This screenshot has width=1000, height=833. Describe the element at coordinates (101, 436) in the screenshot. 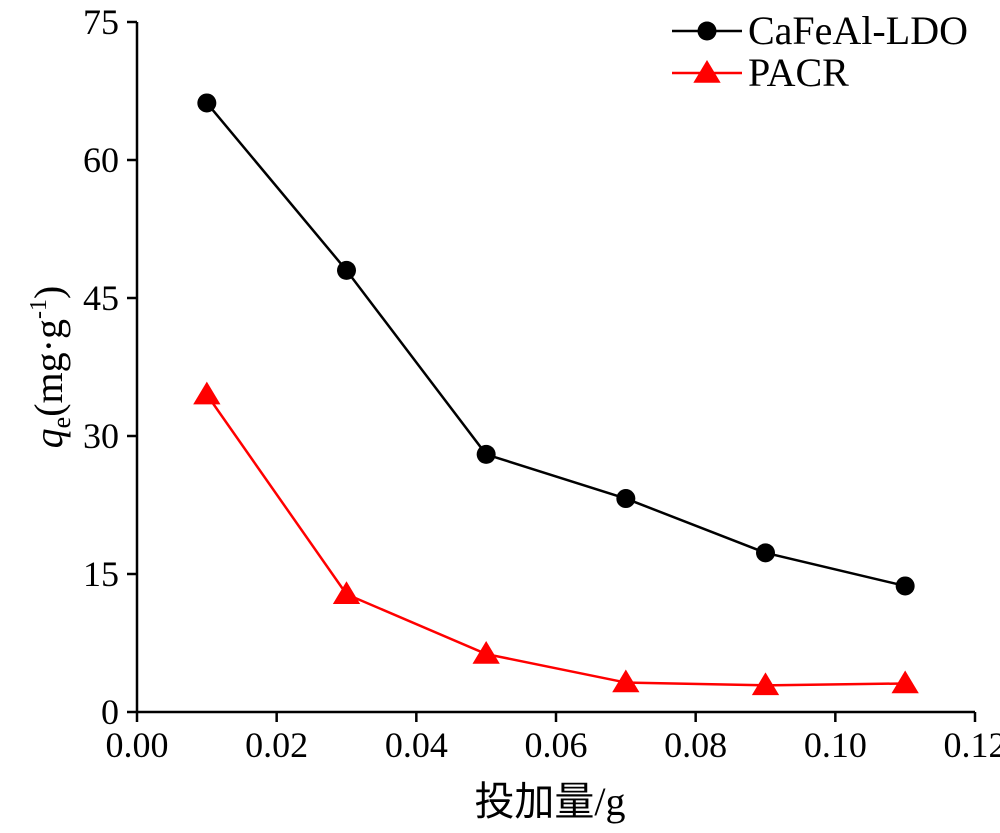

I see `y-tick-label: 30` at that location.